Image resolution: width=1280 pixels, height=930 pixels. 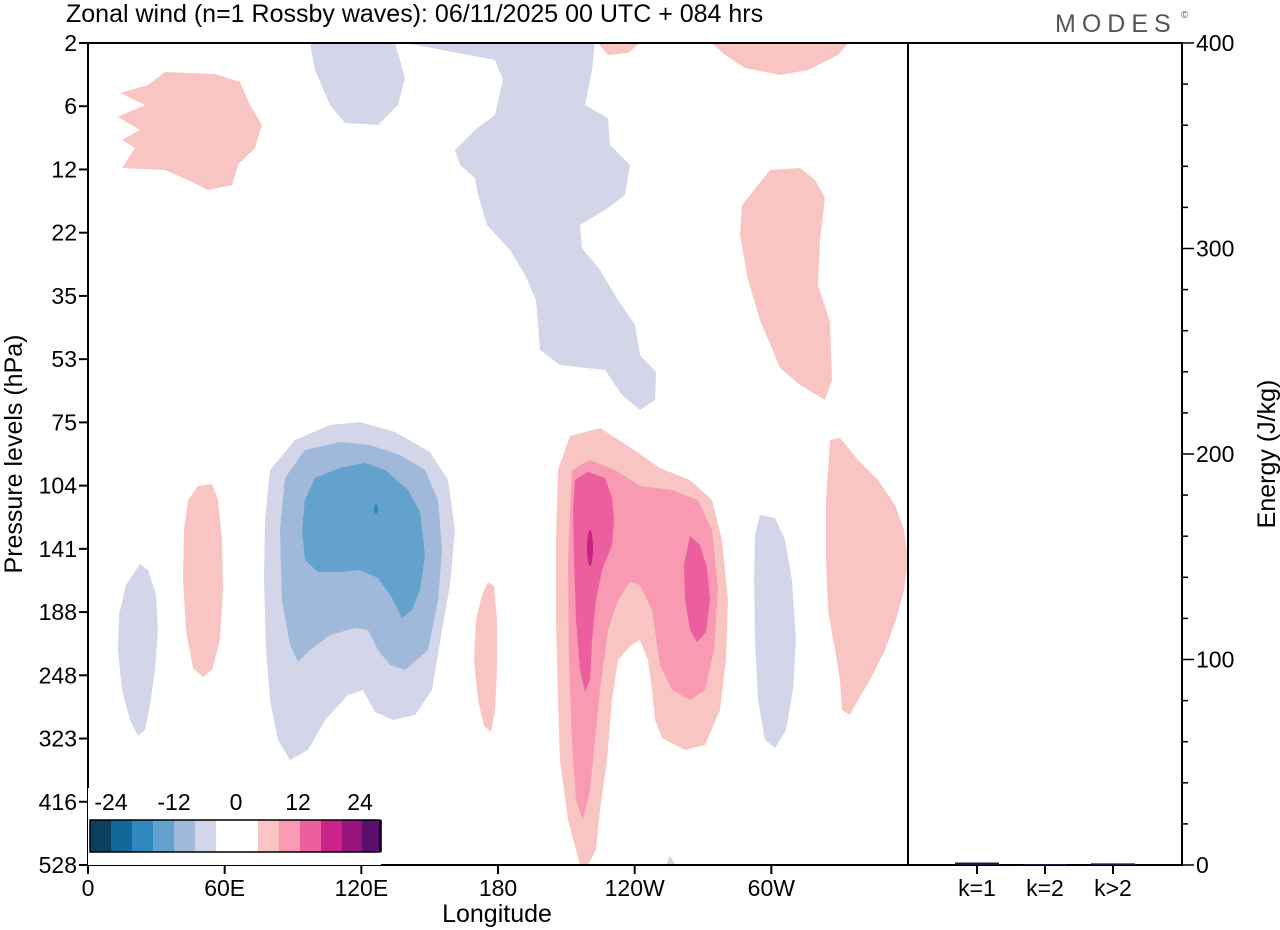 I want to click on x-axis-ticks: 0 60E 120E 180 120W 60W, so click(x=439, y=883).